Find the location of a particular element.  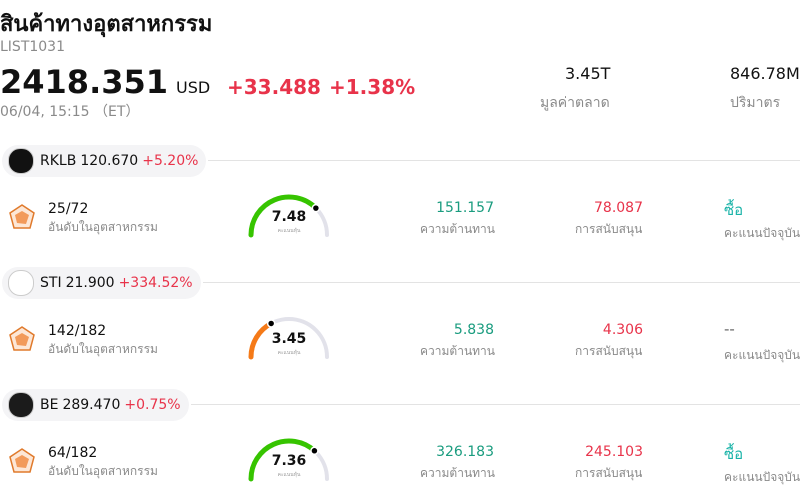

rank: 64/182 is located at coordinates (73, 453).